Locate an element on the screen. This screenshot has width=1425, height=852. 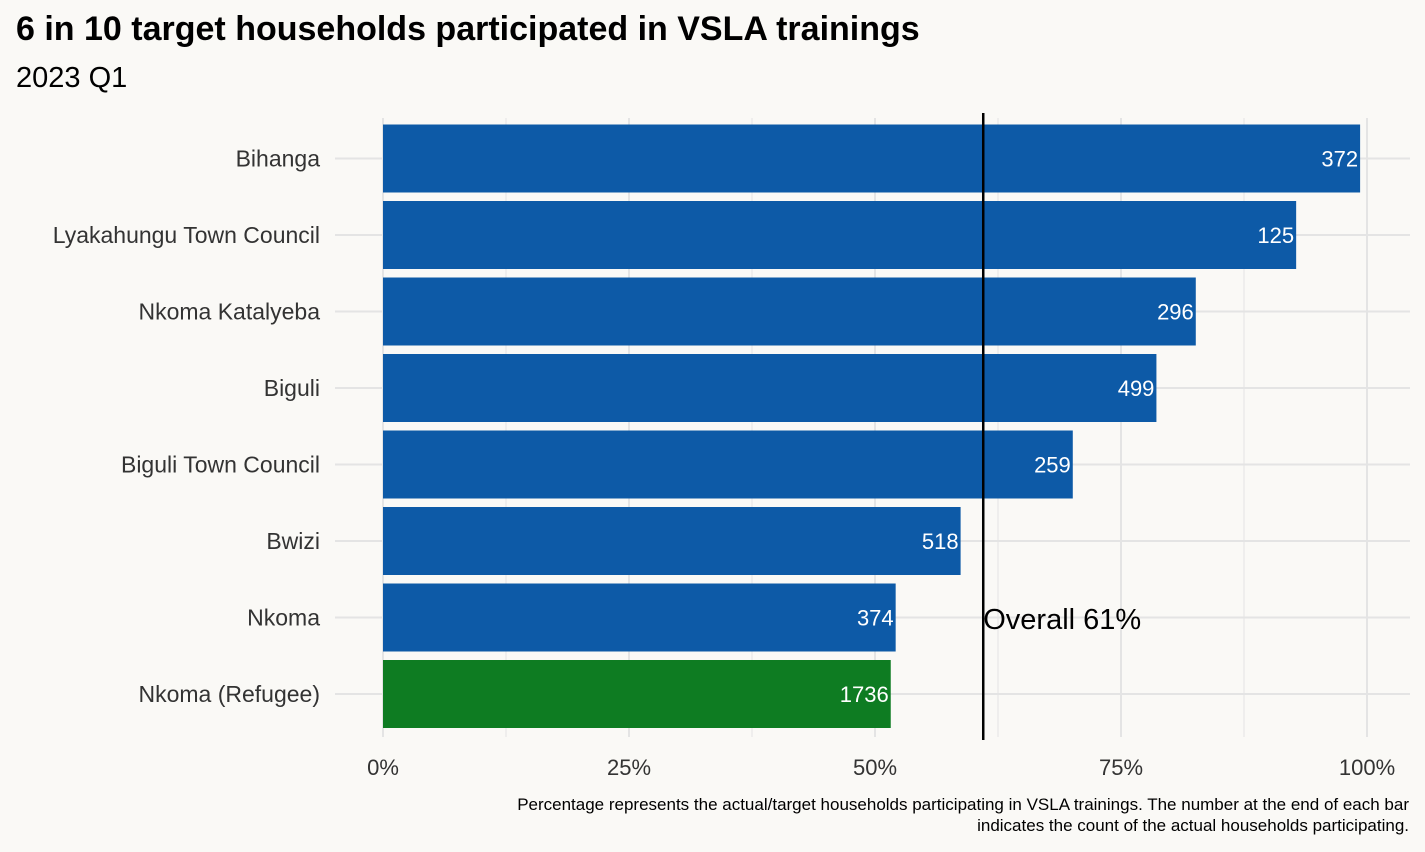
category-label: Biguli Town Council is located at coordinates (220, 465).